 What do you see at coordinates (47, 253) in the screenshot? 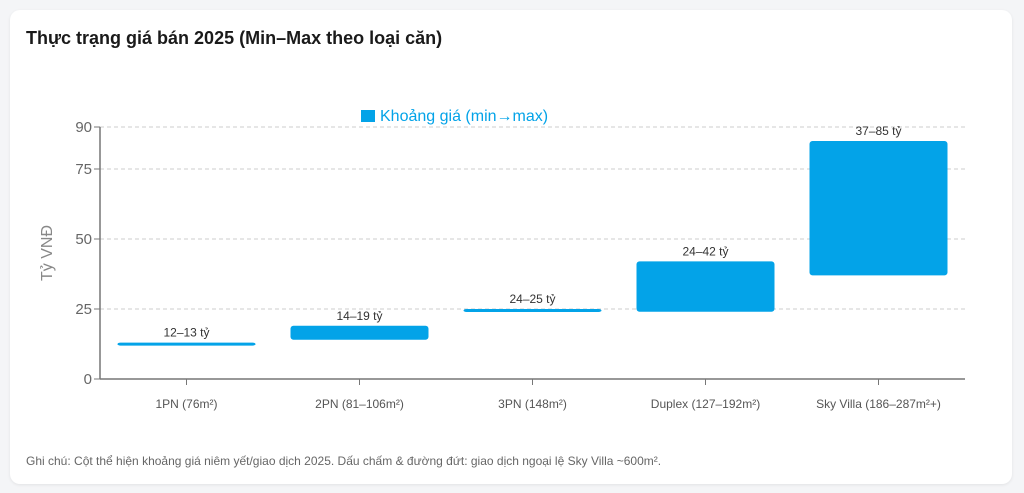
I see `y-axis-title: Tỷ VNĐ` at bounding box center [47, 253].